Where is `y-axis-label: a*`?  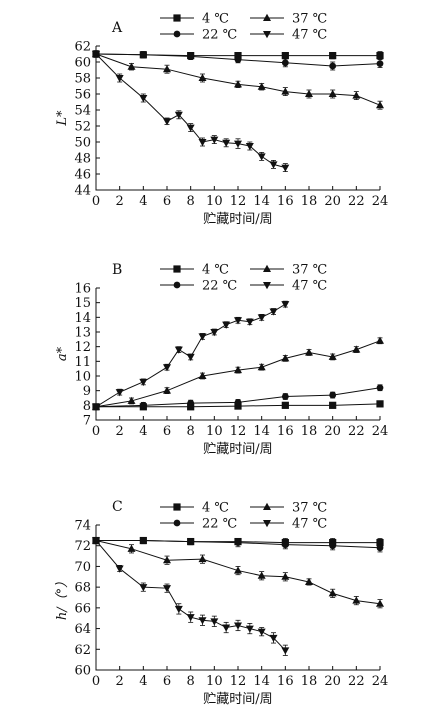 y-axis-label: a* is located at coordinates (62, 353).